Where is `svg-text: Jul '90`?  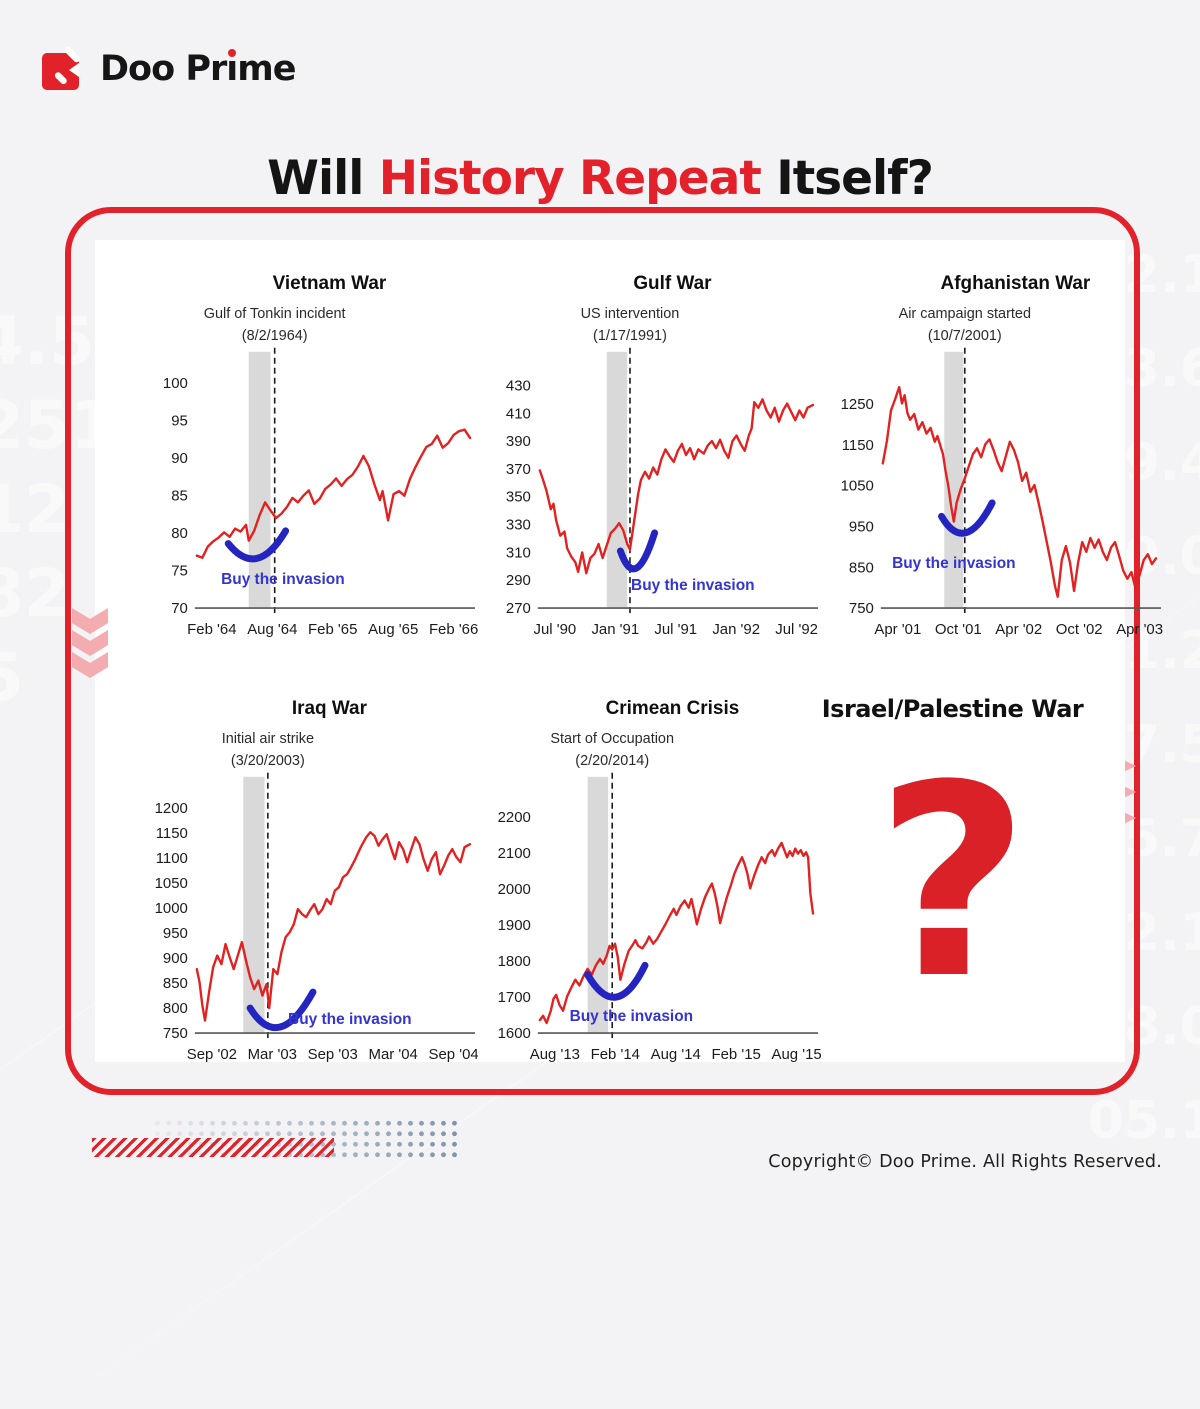
svg-text: Jul '90 is located at coordinates (554, 629).